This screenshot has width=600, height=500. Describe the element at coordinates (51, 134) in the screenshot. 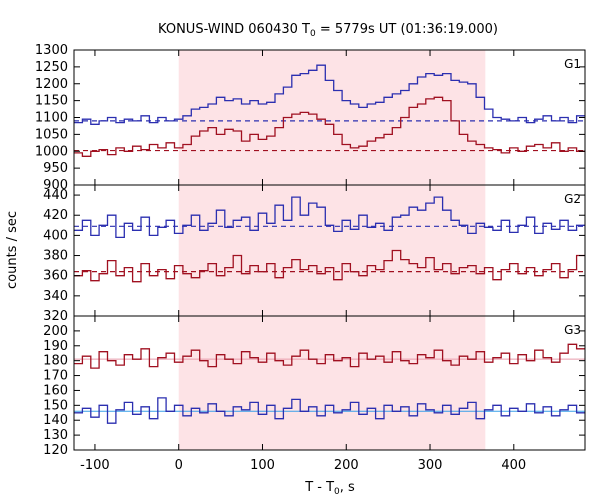

I see `y-tick-label: 1050` at that location.